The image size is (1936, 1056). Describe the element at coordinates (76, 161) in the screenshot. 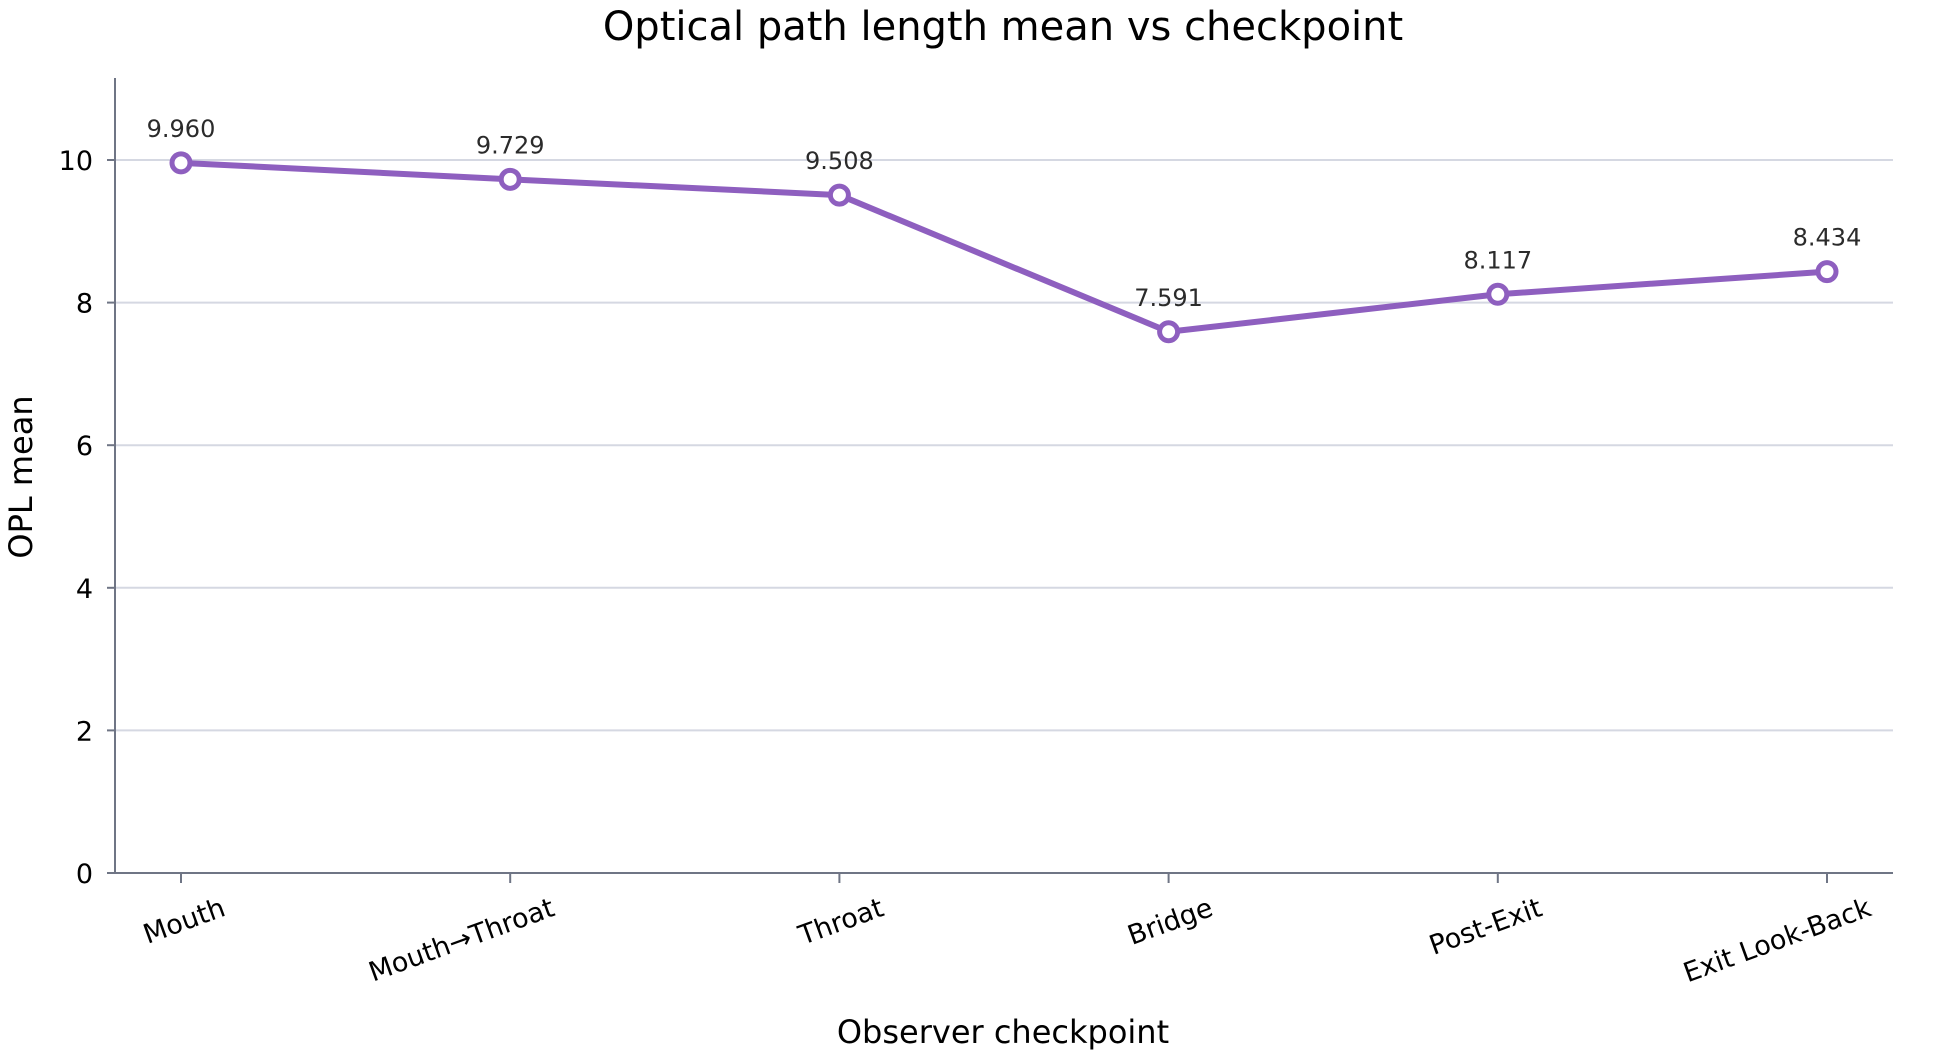

I see `y-tick-label: 10` at that location.